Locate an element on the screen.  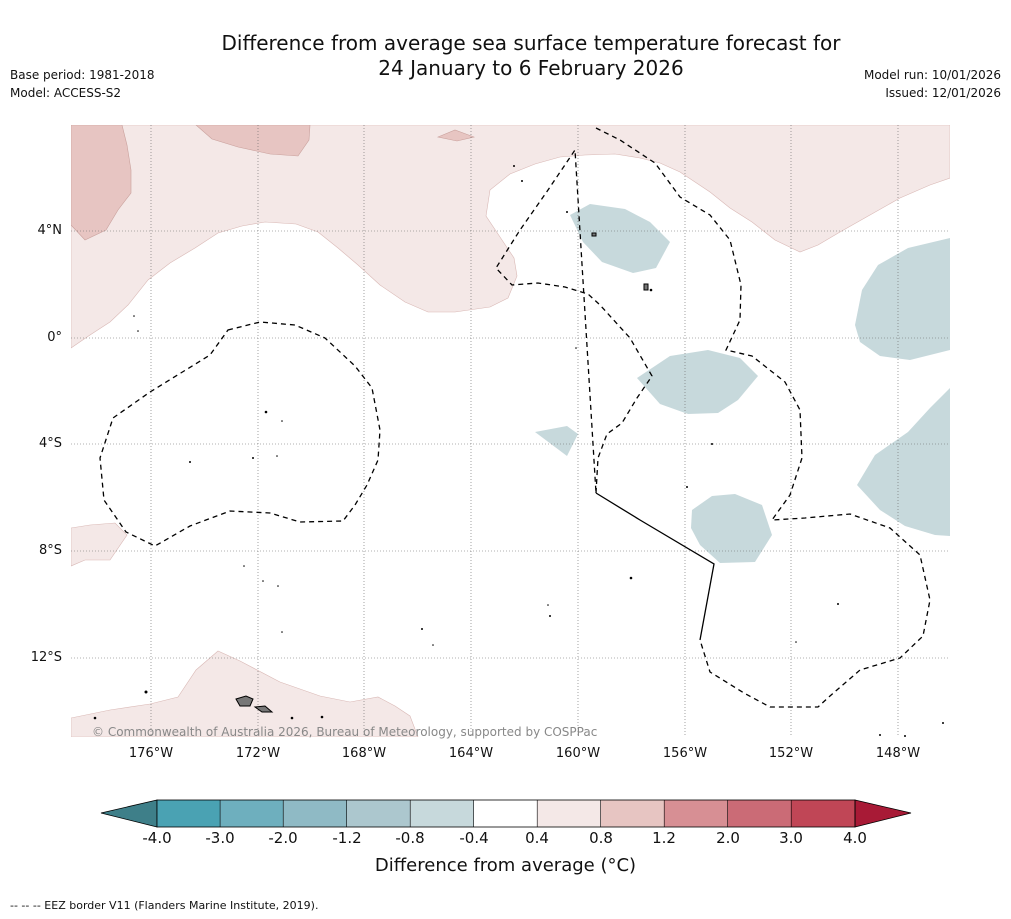
warm-anomaly-strong-small is located at coordinates (456, 135).